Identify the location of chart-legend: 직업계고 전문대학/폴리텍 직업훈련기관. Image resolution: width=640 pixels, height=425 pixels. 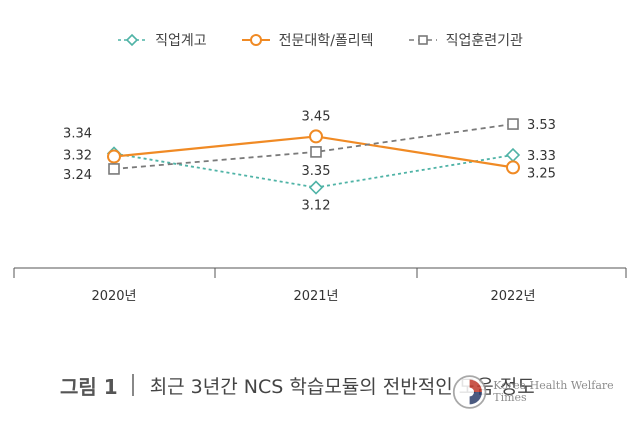
(320, 40).